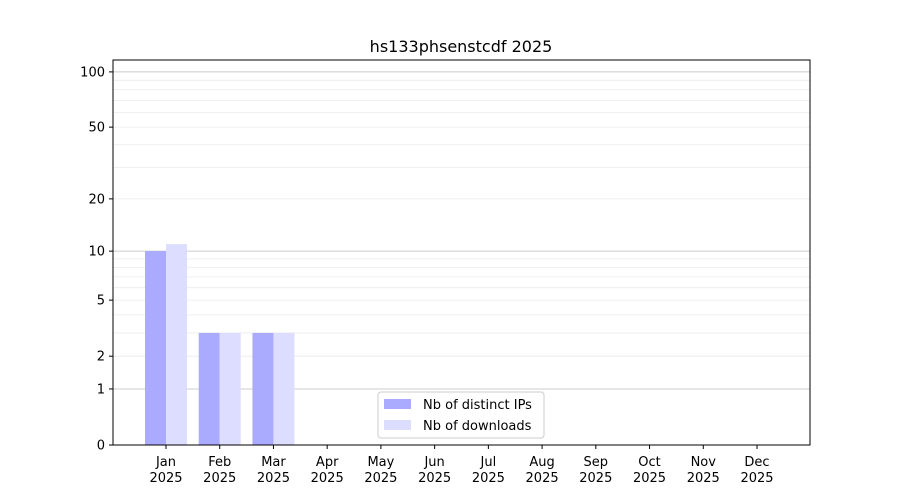  Describe the element at coordinates (397, 425) in the screenshot. I see `legend-swatch-downloads` at that location.